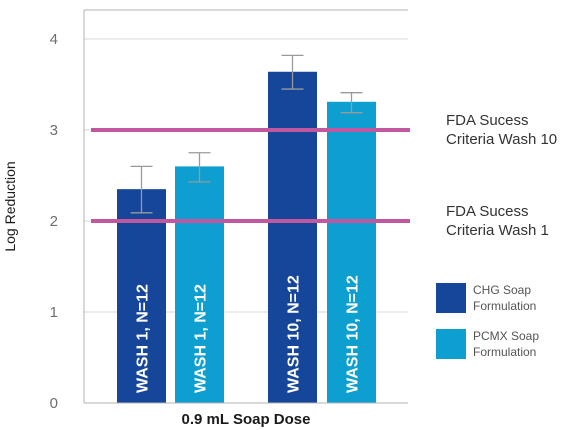 Image resolution: width=576 pixels, height=430 pixels. What do you see at coordinates (10, 206) in the screenshot?
I see `y-axis-title: Log Reduction` at bounding box center [10, 206].